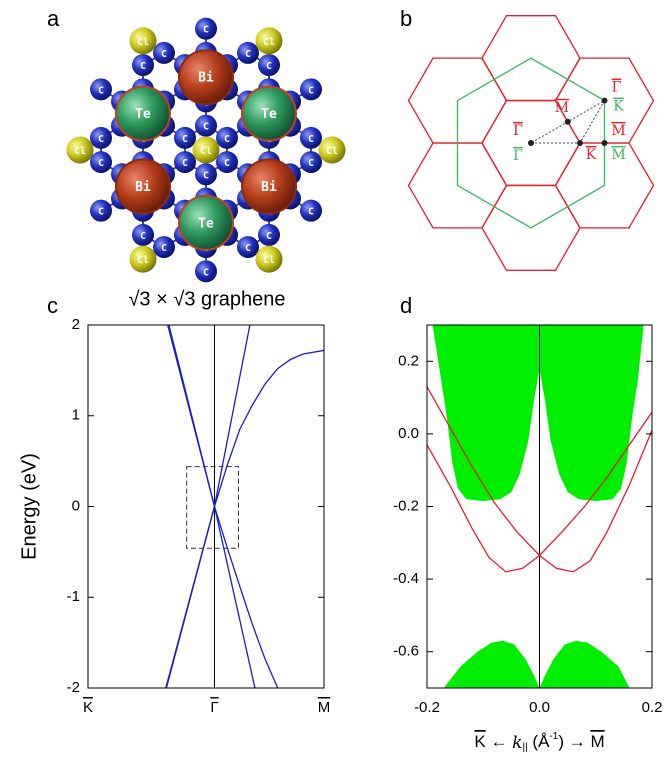 This screenshot has width=667, height=763. Describe the element at coordinates (524, 747) in the screenshot. I see `x-axis-label-part: ||` at that location.